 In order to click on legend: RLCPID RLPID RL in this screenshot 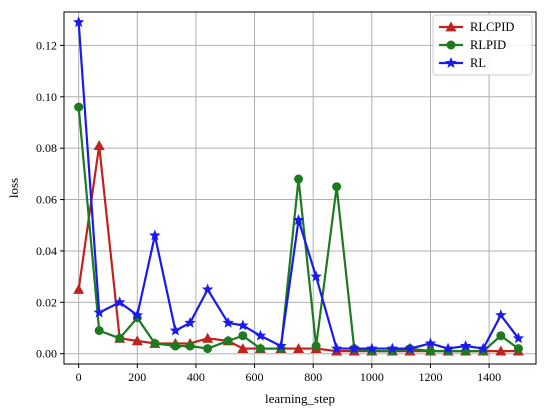, I will do `click(482, 45)`.